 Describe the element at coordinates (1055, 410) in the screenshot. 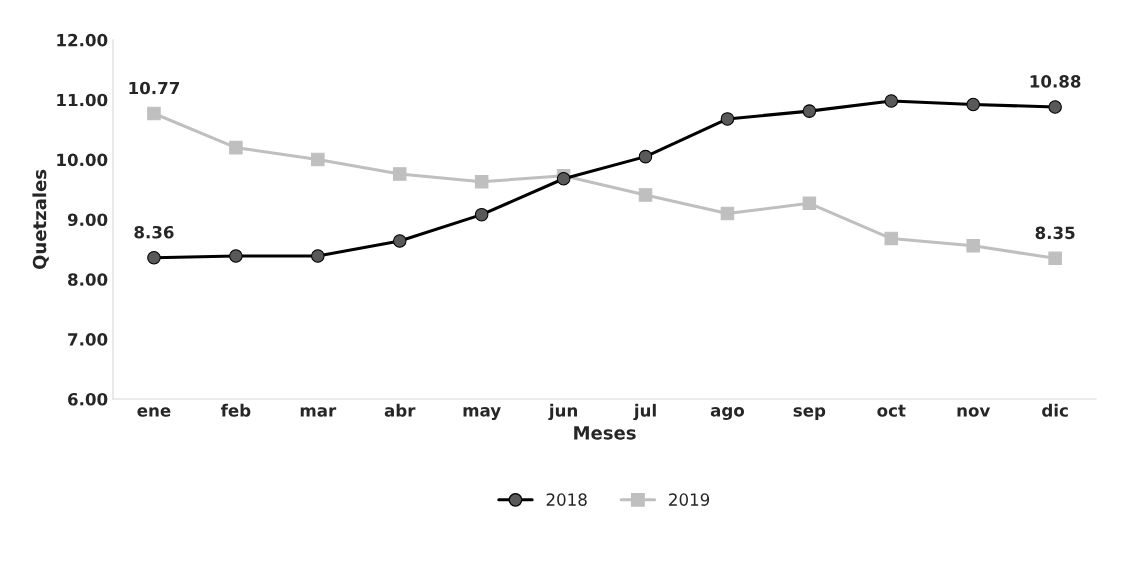

I see `x-tick-label: dic` at that location.